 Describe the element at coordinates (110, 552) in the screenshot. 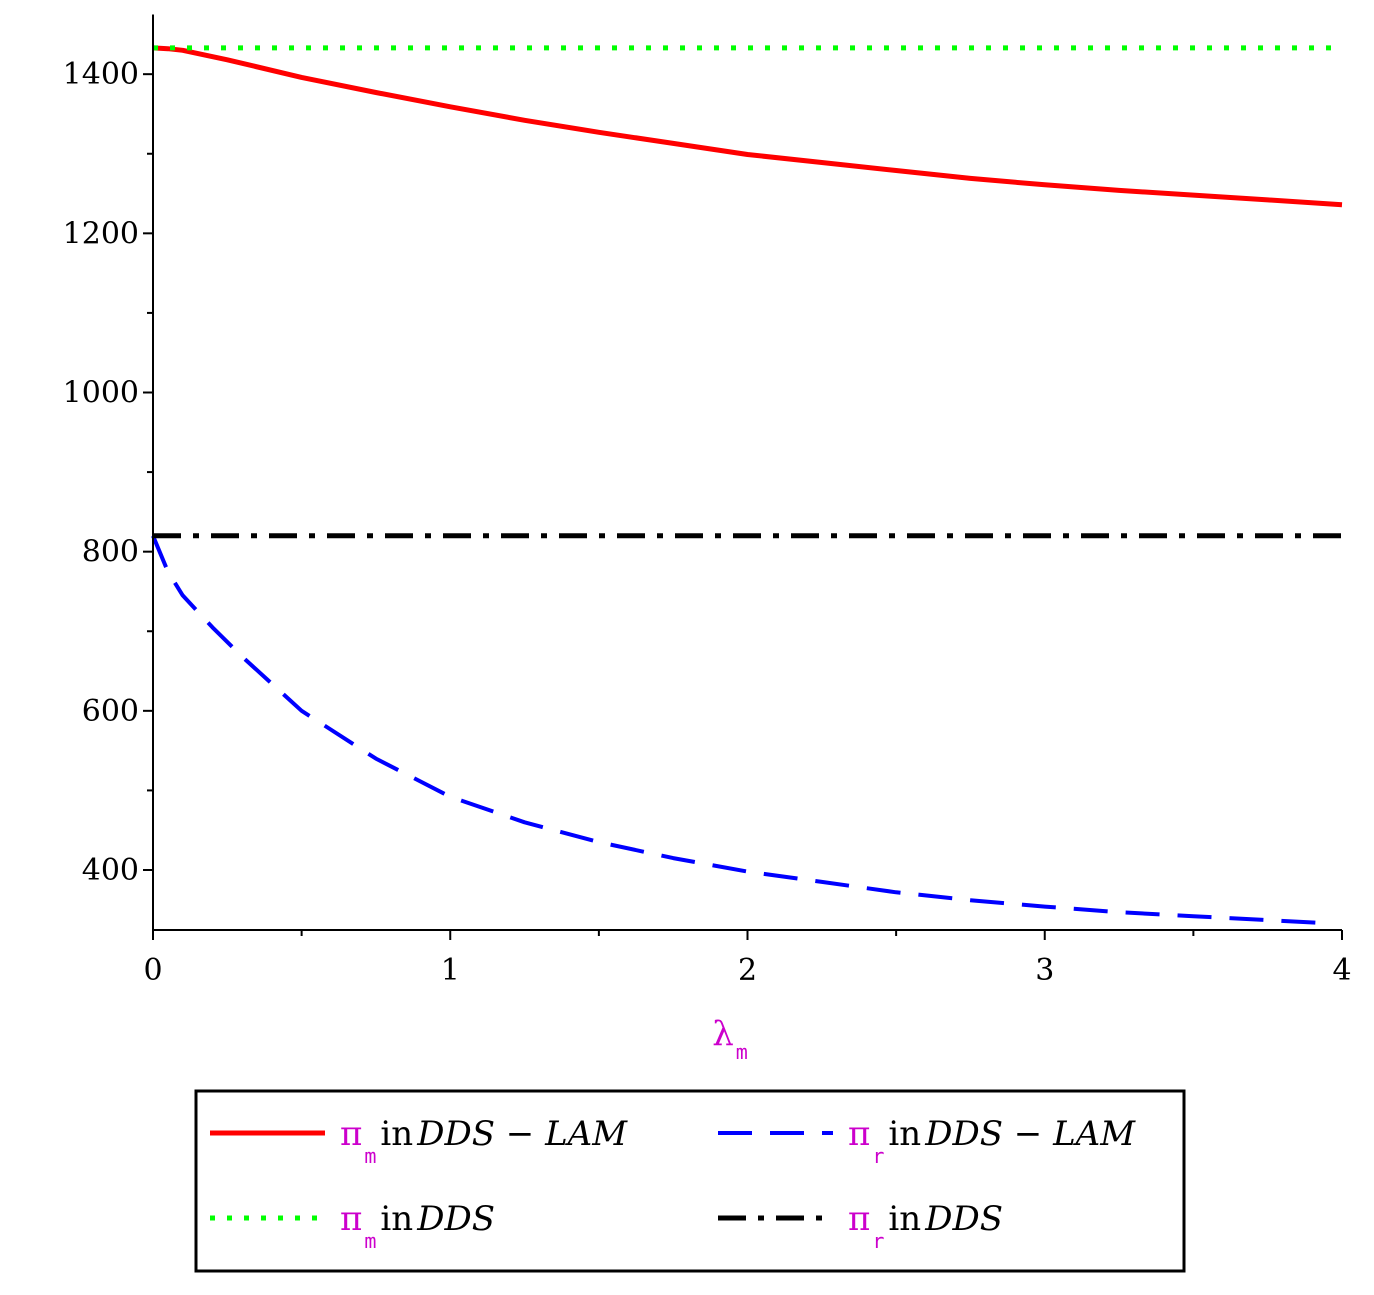

I see `y-tick-label: 800` at that location.